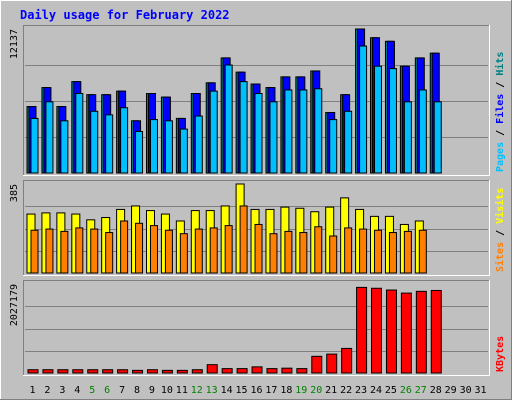 This screenshot has width=512, height=400. I want to click on y-max-label: 2027179, so click(14, 305).